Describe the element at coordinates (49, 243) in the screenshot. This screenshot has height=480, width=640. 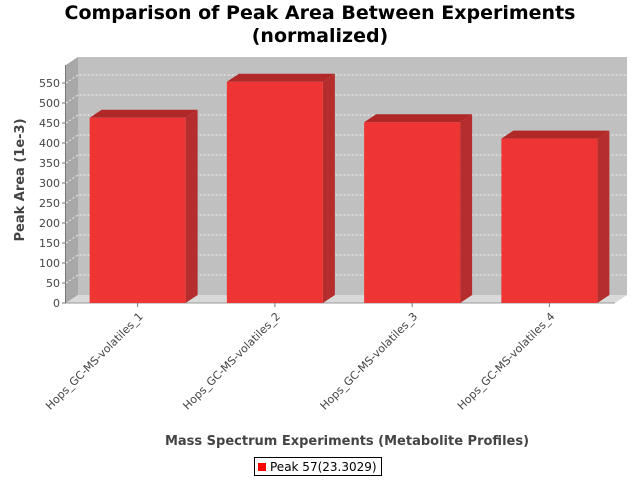
I see `y-tick-label: 150` at that location.